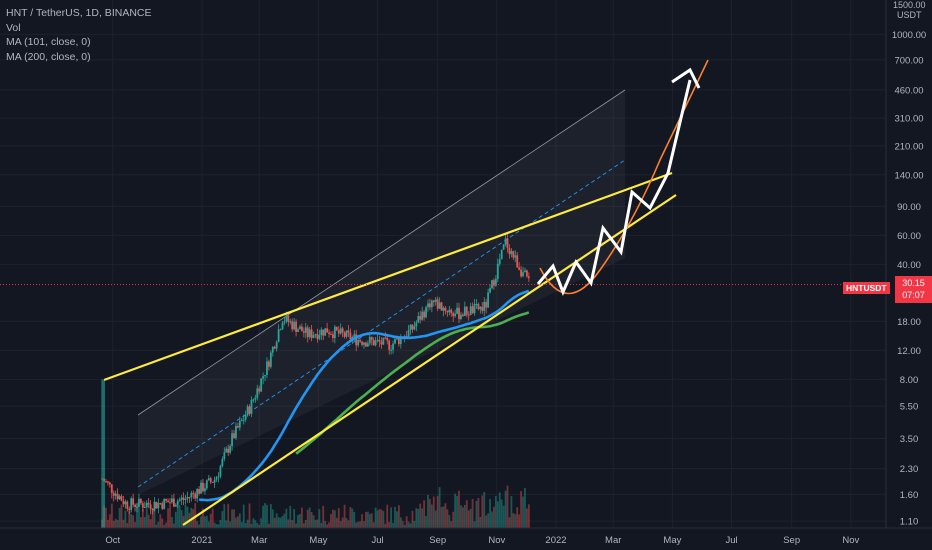 The image size is (932, 550). Describe the element at coordinates (79, 13) in the screenshot. I see `legend-symbol: HNT / TetherUS, 1D, BINANCE` at that location.